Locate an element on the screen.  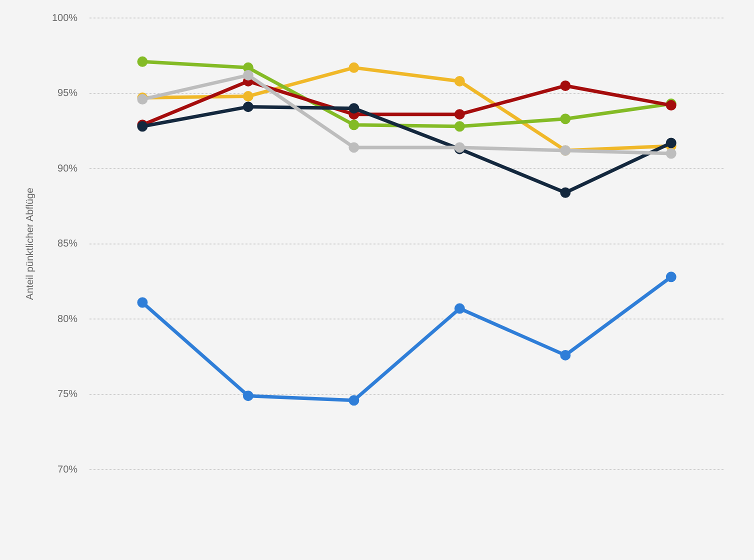
y-tick-label: 90% is located at coordinates (68, 168).